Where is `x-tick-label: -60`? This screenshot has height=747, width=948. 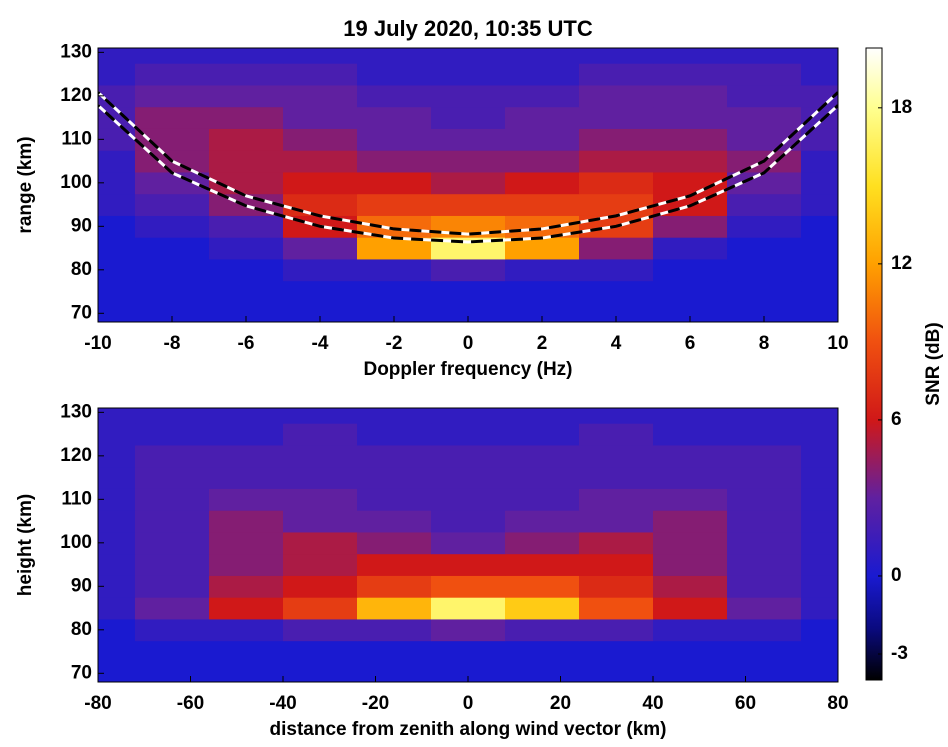 x-tick-label: -60 is located at coordinates (190, 703).